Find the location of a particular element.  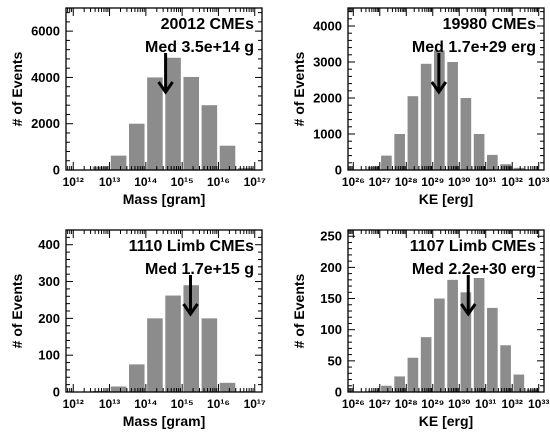

event-count-label: 1107 Limb CMEs is located at coordinates (473, 246).